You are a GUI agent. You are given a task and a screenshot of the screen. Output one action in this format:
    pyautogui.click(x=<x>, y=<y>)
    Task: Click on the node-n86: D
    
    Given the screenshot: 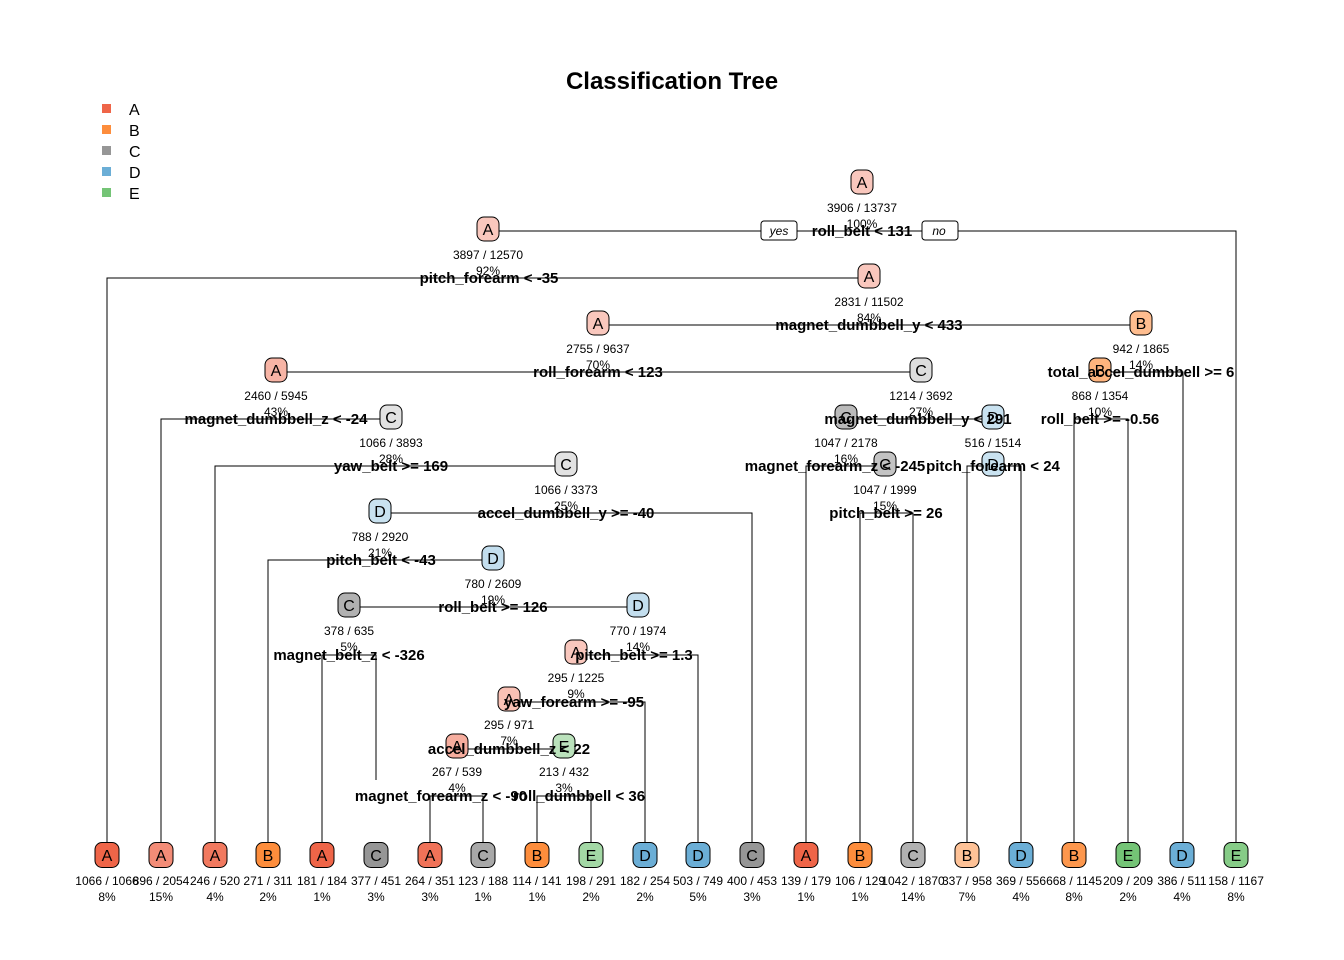 What is the action you would take?
    pyautogui.click(x=993, y=464)
    